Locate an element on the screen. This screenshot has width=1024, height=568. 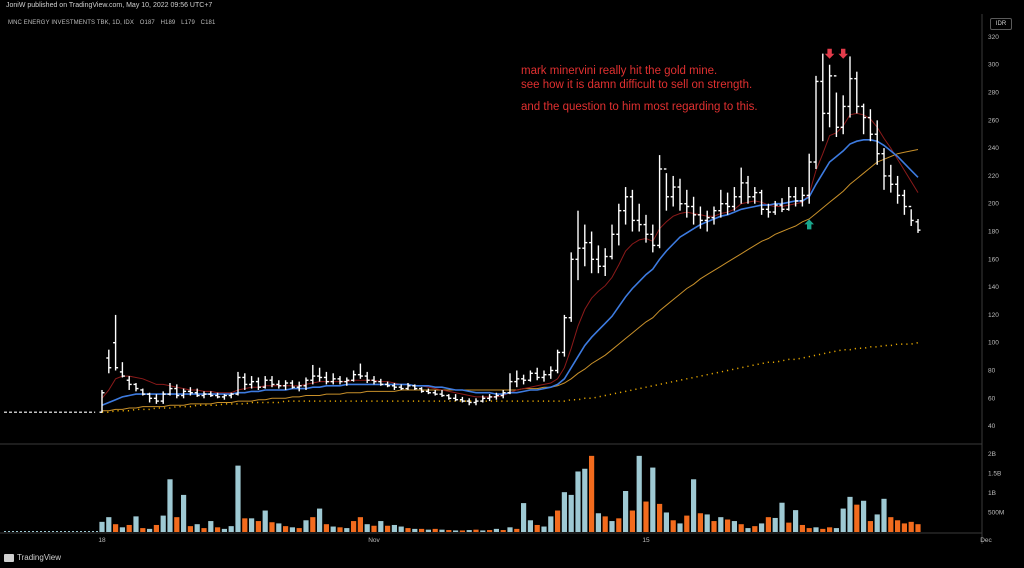
ohlc-open: O187 is located at coordinates (147, 23).